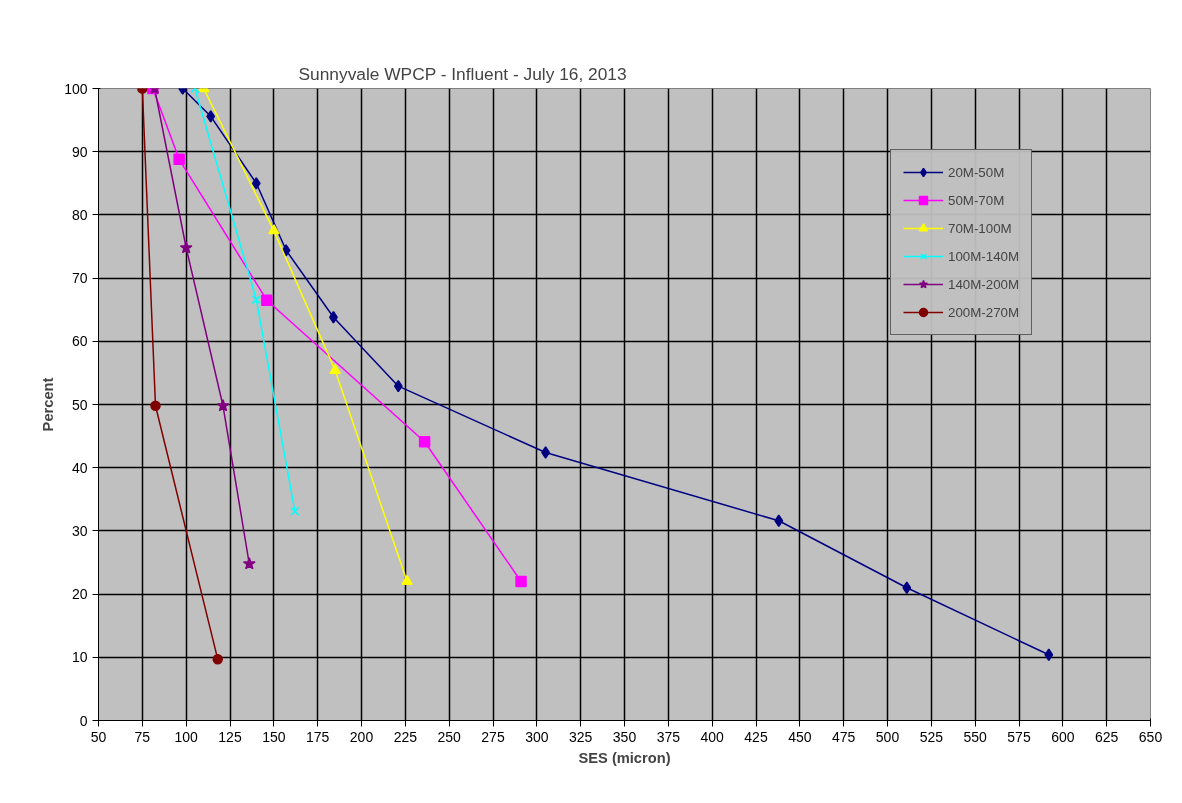  What do you see at coordinates (580, 736) in the screenshot?
I see `x-tick-label: 325` at bounding box center [580, 736].